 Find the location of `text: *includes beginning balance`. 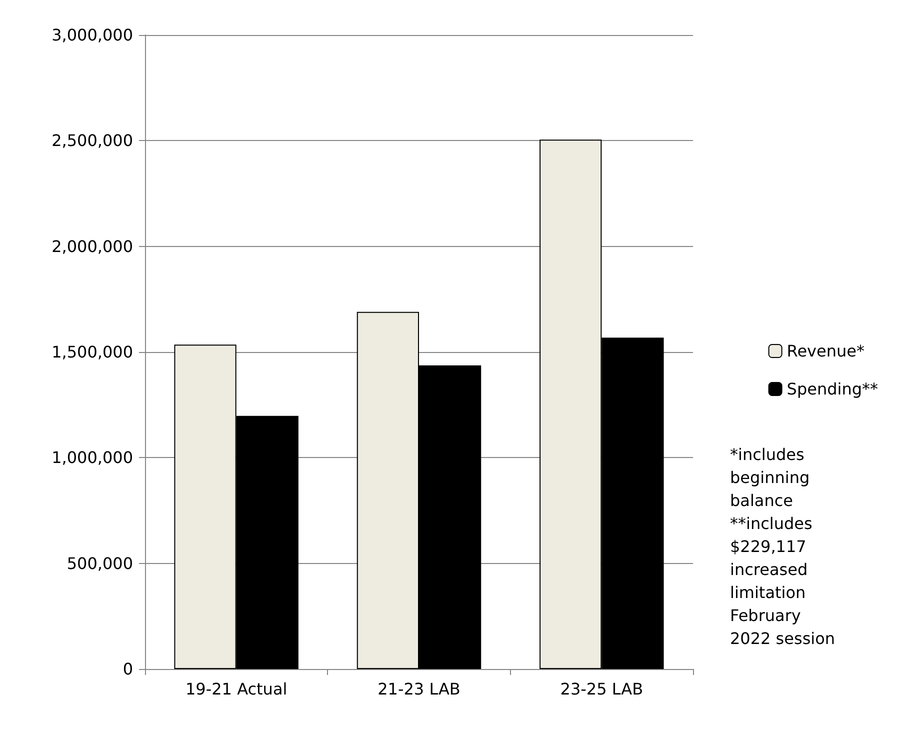

text: *includes beginning balance is located at coordinates (772, 477).